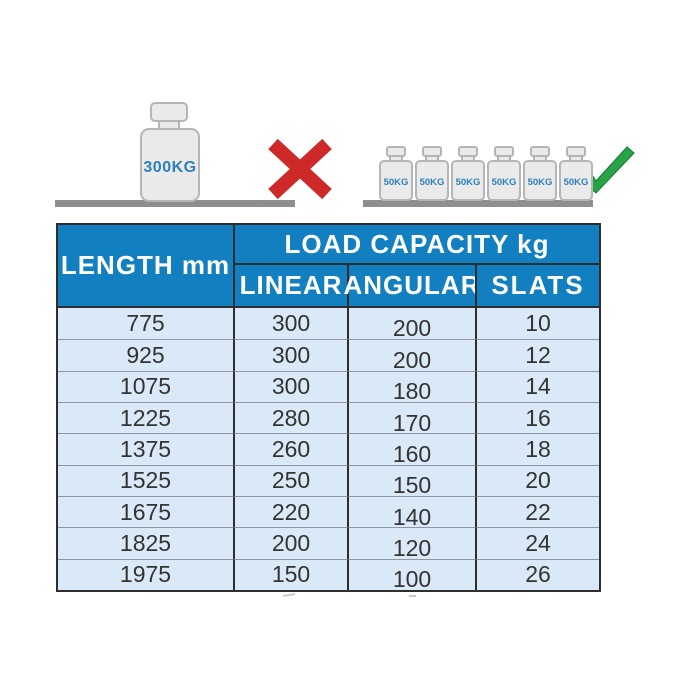 This screenshot has width=700, height=700. Describe the element at coordinates (300, 169) in the screenshot. I see `red-cross-icon` at that location.